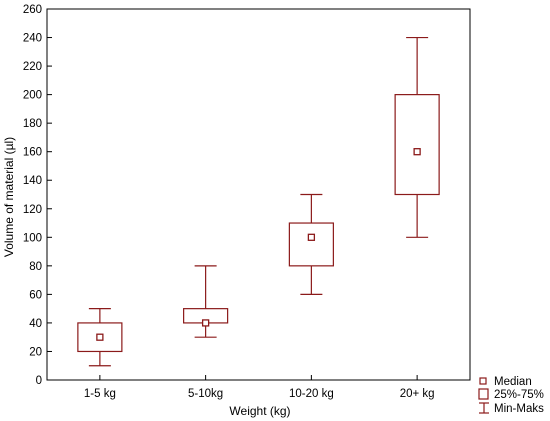  Describe the element at coordinates (205, 394) in the screenshot. I see `x-tick-label: 5-10kg` at that location.